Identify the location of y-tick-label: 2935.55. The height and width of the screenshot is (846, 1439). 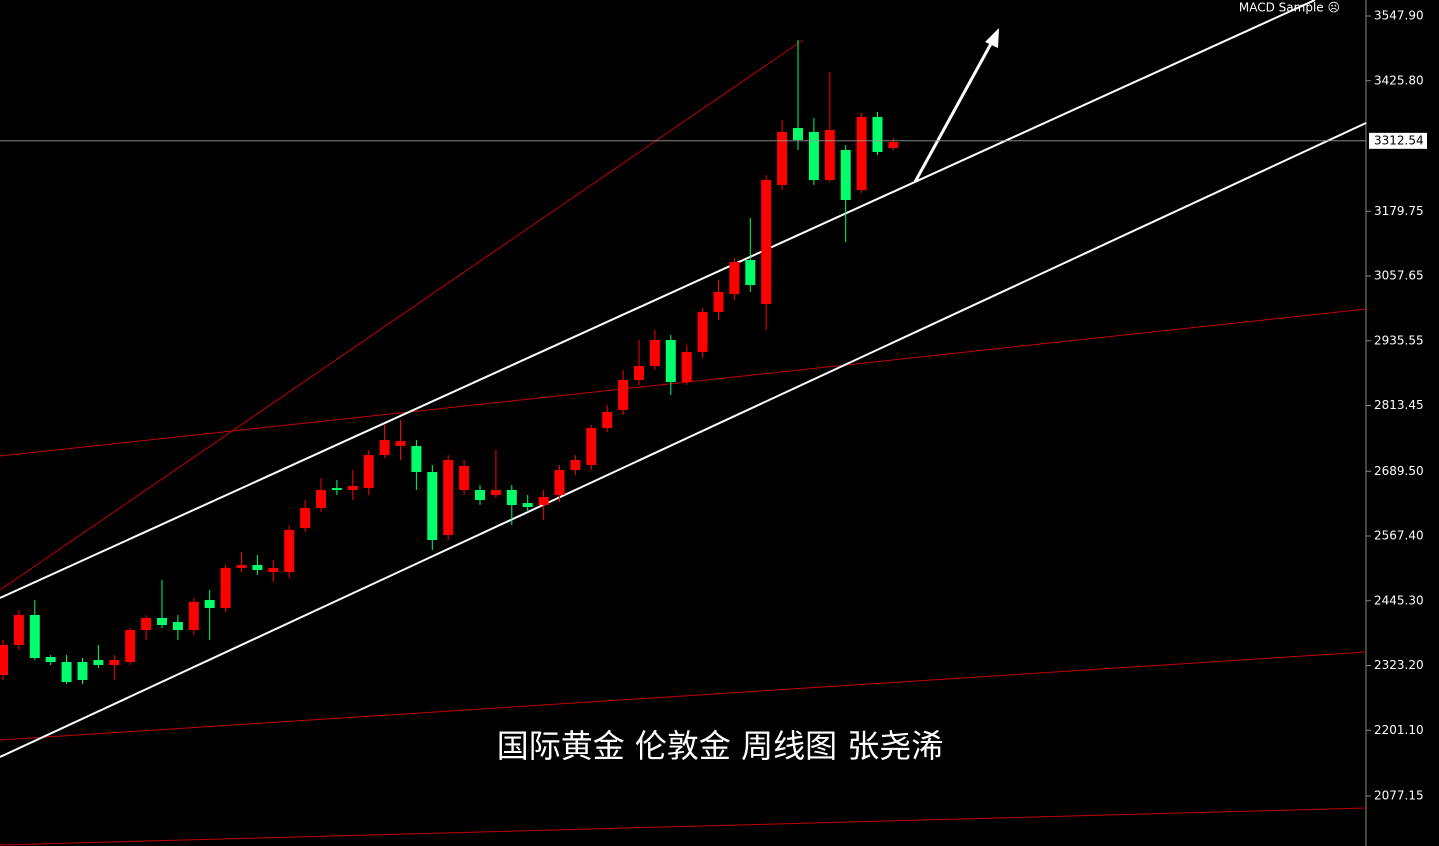
(1399, 340).